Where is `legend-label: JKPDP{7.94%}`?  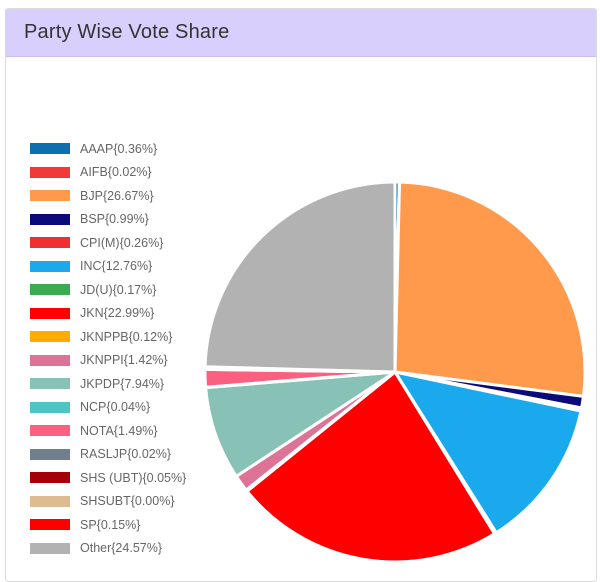 legend-label: JKPDP{7.94%} is located at coordinates (122, 383).